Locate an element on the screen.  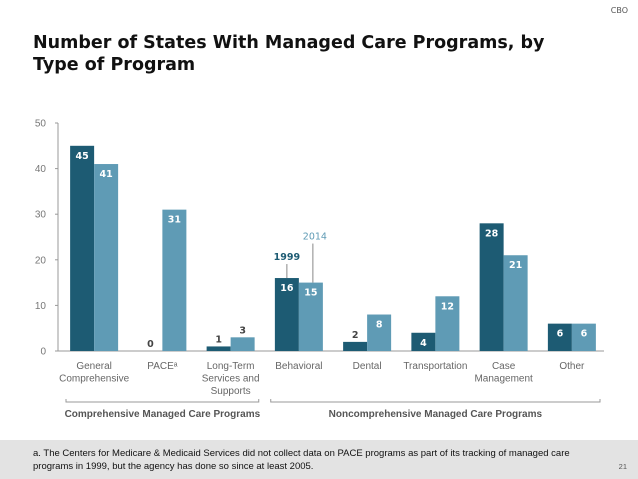
data-label: 12 is located at coordinates (447, 306).